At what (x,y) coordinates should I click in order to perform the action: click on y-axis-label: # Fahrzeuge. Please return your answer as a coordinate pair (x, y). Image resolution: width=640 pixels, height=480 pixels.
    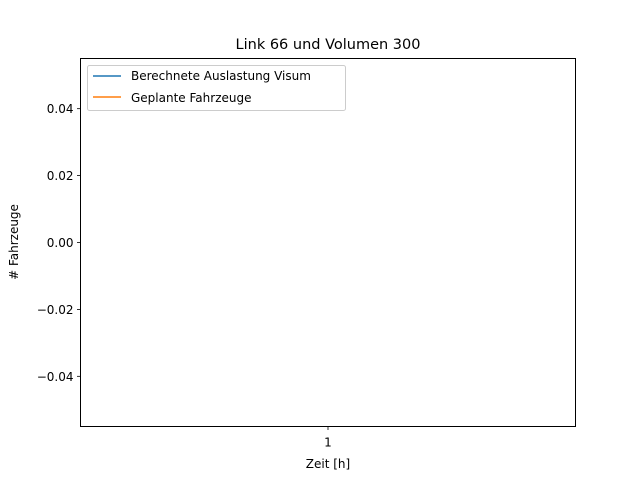
    Looking at the image, I should click on (14, 242).